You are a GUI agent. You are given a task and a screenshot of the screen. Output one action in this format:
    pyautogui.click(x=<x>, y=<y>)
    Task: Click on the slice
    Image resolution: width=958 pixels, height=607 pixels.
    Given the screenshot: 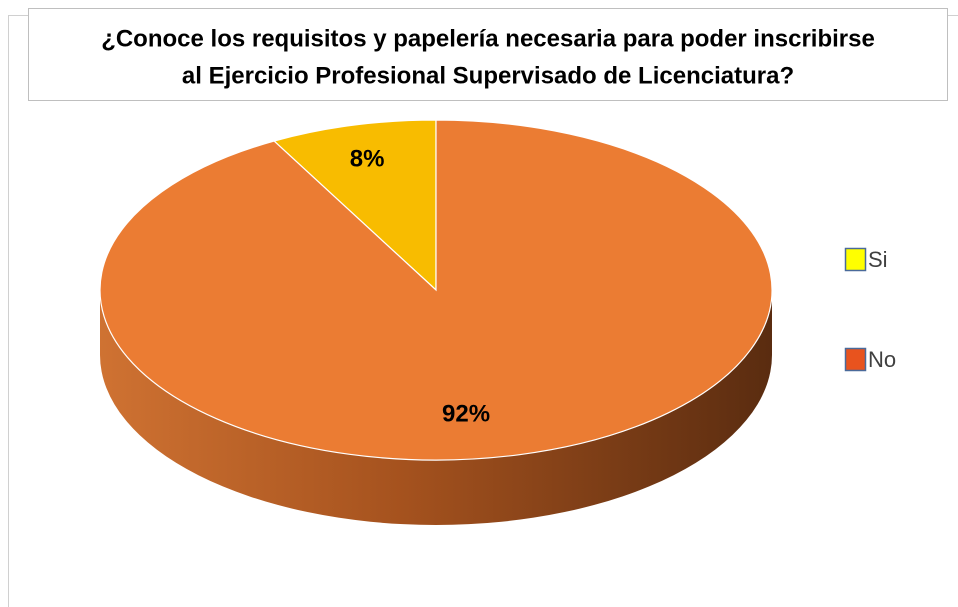 What is the action you would take?
    pyautogui.click(x=354, y=205)
    